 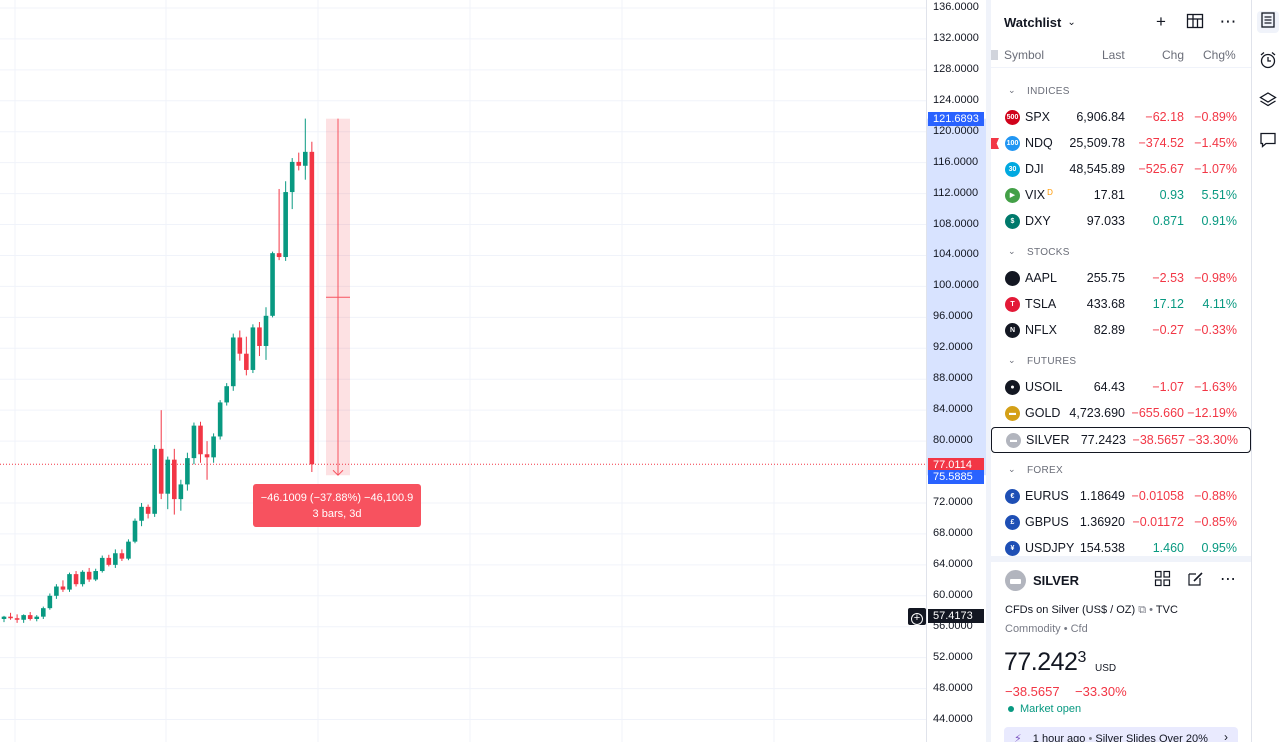 What do you see at coordinates (1011, 709) in the screenshot?
I see `market-status-dot` at bounding box center [1011, 709].